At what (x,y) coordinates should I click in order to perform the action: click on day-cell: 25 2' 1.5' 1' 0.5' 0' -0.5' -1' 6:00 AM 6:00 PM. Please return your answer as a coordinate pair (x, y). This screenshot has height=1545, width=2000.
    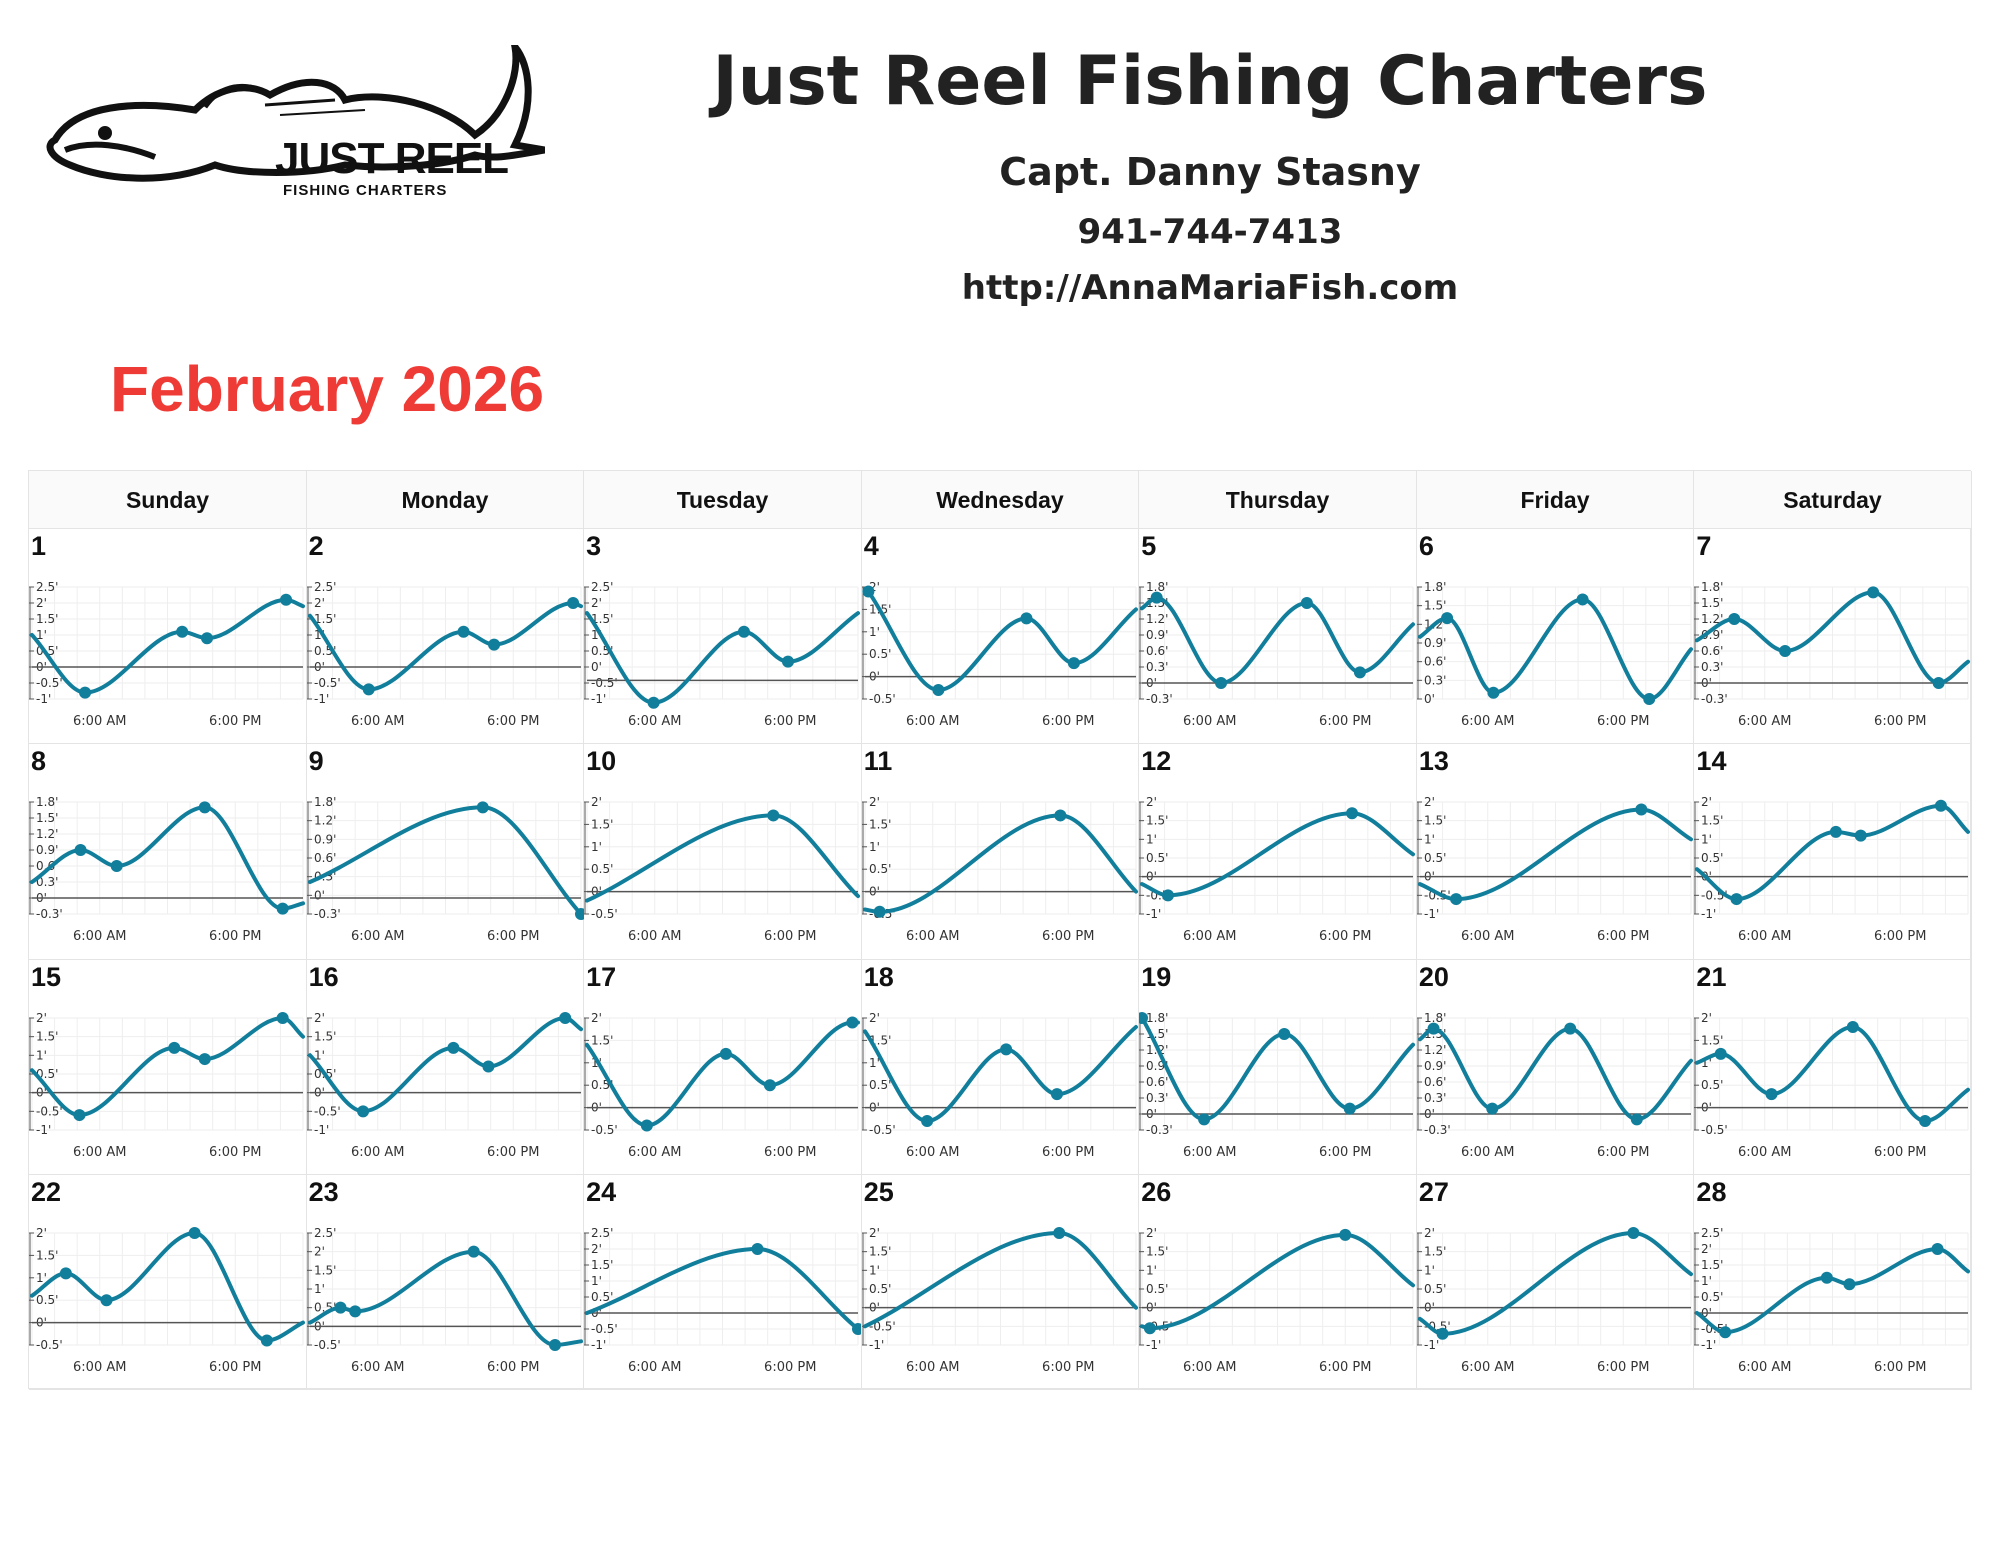
    Looking at the image, I should click on (1000, 1282).